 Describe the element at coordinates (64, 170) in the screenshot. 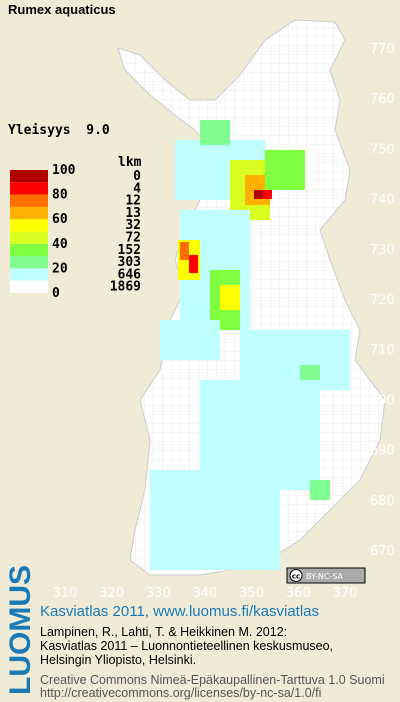

I see `scale-label: 100` at that location.